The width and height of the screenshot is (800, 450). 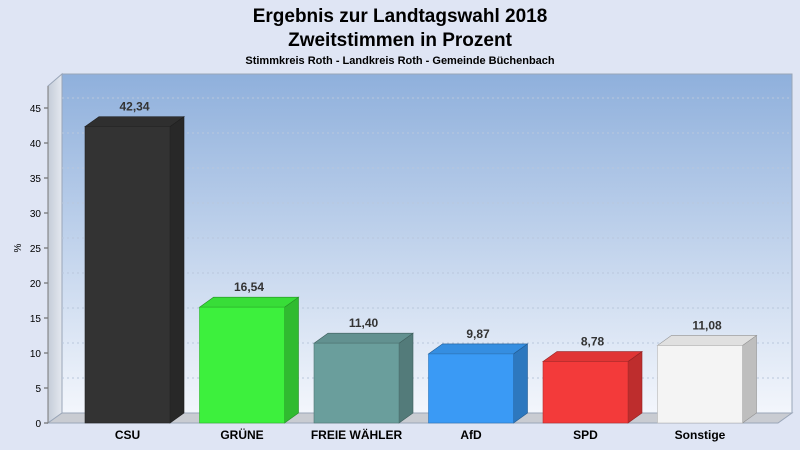 I want to click on x-tick-label: SPD, so click(x=585, y=435).